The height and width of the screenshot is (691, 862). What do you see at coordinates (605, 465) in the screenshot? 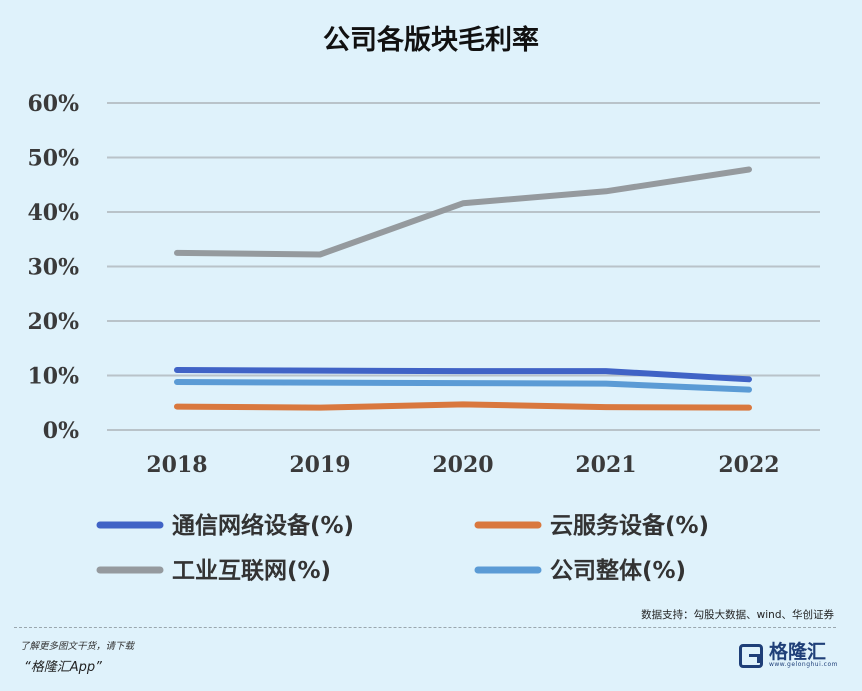
I see `x-tick-label: 2021` at bounding box center [605, 465].